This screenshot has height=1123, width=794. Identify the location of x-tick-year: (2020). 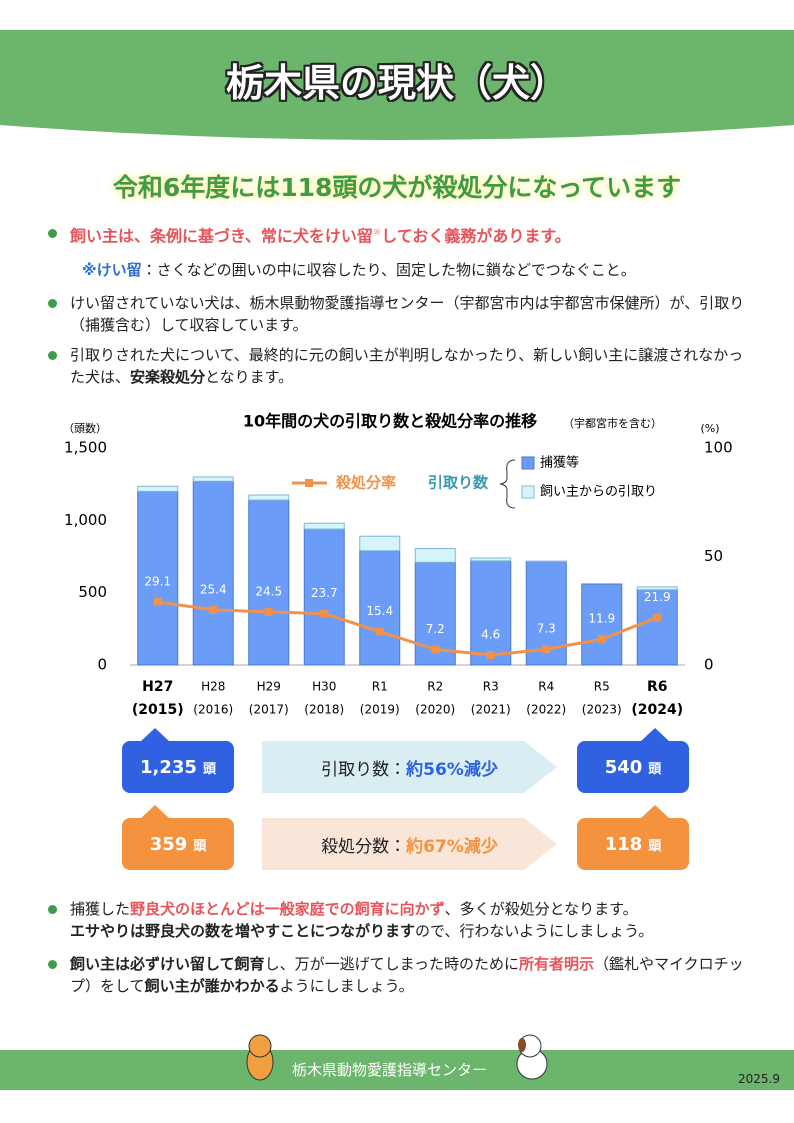
(435, 710).